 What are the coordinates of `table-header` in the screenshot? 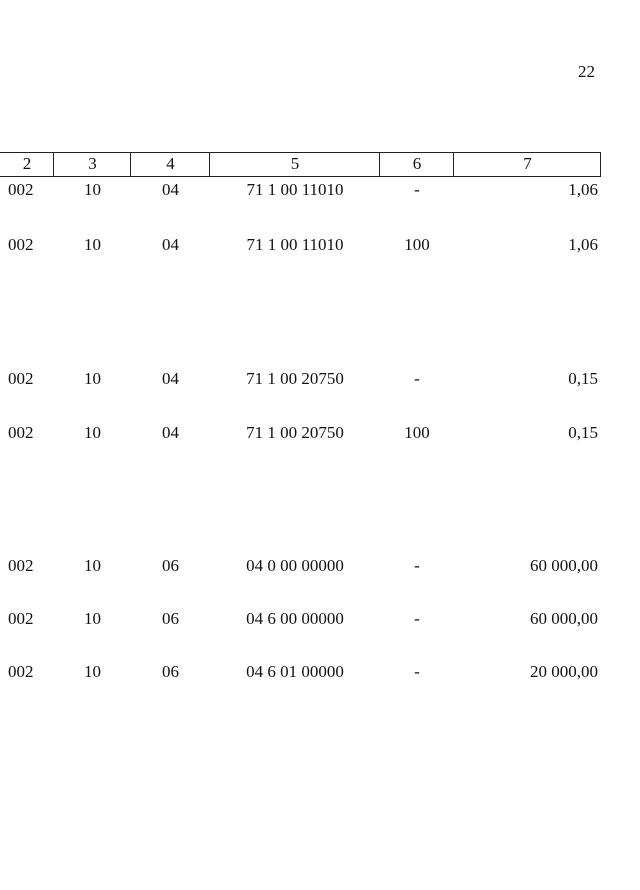 It's located at (300, 164).